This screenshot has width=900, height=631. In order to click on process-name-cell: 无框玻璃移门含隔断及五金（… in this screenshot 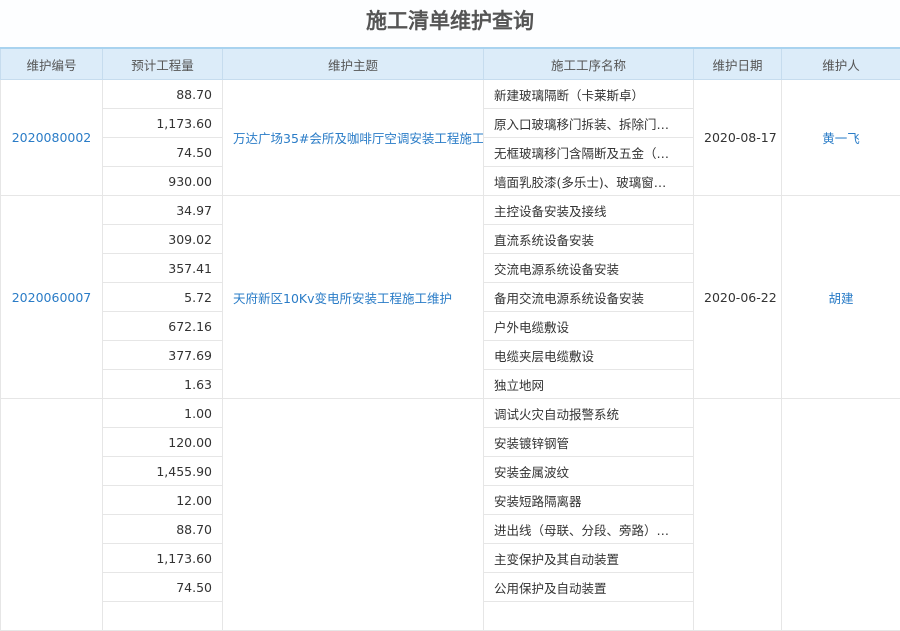, I will do `click(589, 152)`.